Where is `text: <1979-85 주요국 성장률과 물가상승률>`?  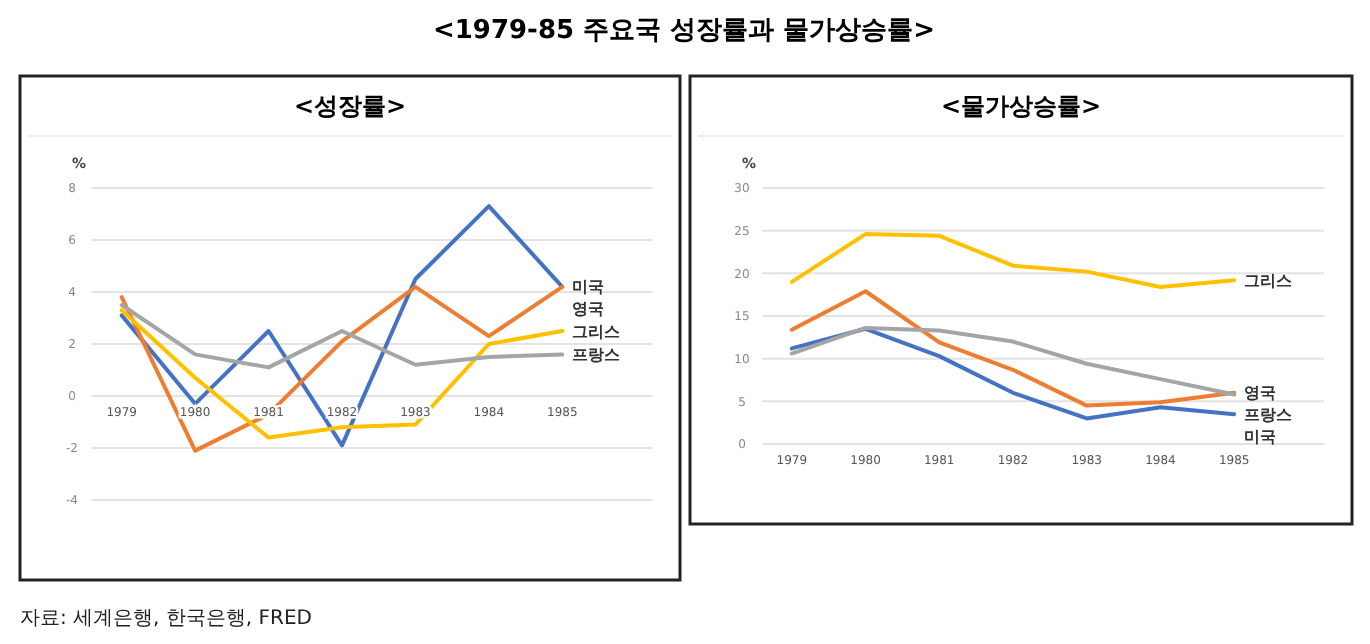
text: <1979-85 주요국 성장률과 물가상승률> is located at coordinates (684, 31).